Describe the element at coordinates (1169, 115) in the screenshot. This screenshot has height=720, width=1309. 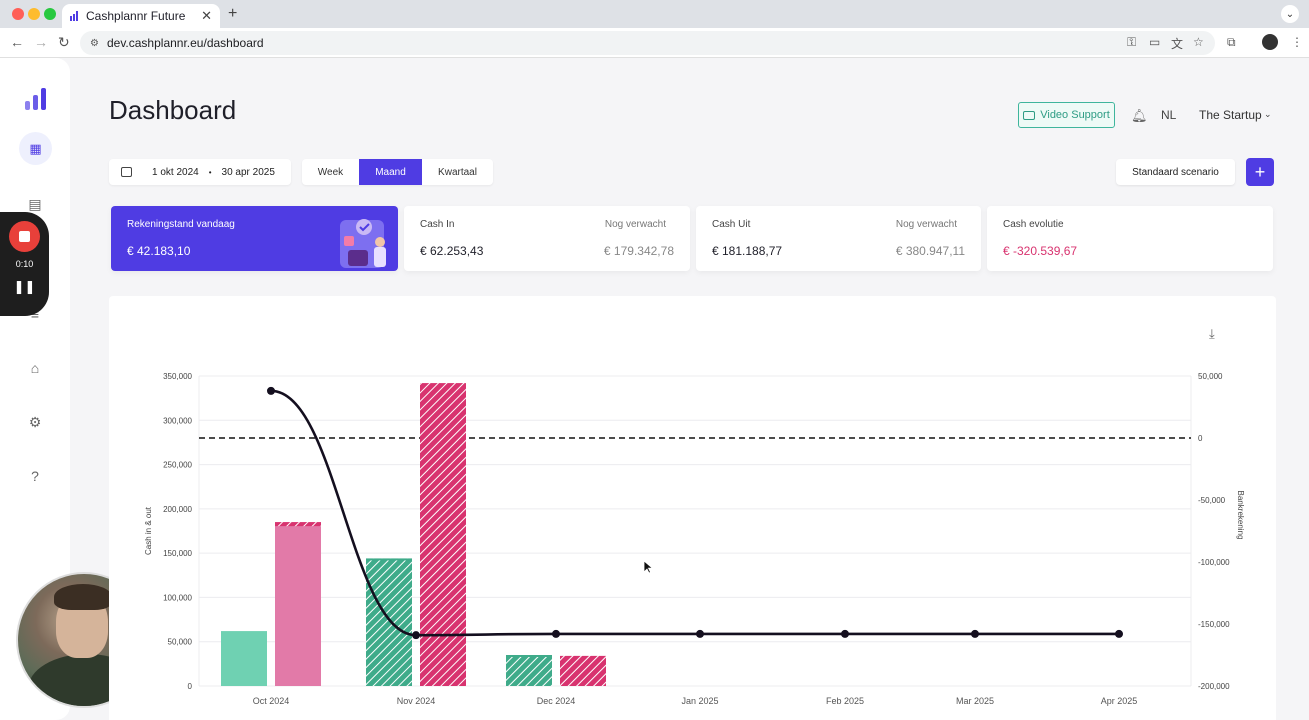
I see `language-switch: NL` at that location.